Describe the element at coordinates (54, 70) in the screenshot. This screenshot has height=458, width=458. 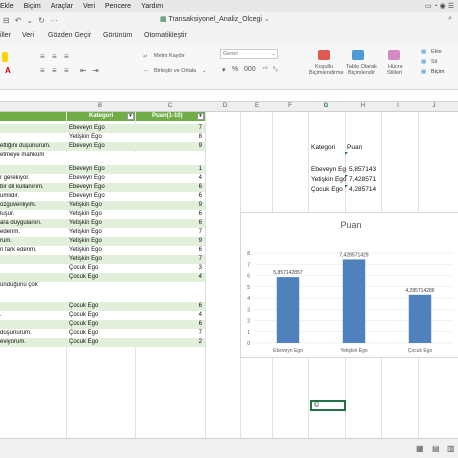
I see `align-center-icon: ≡` at that location.